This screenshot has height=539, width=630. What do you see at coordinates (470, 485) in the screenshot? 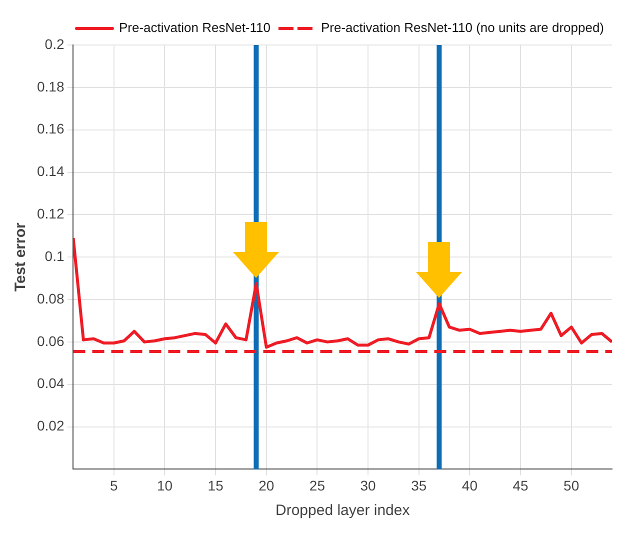
I see `x-tick-label: 40` at bounding box center [470, 485].